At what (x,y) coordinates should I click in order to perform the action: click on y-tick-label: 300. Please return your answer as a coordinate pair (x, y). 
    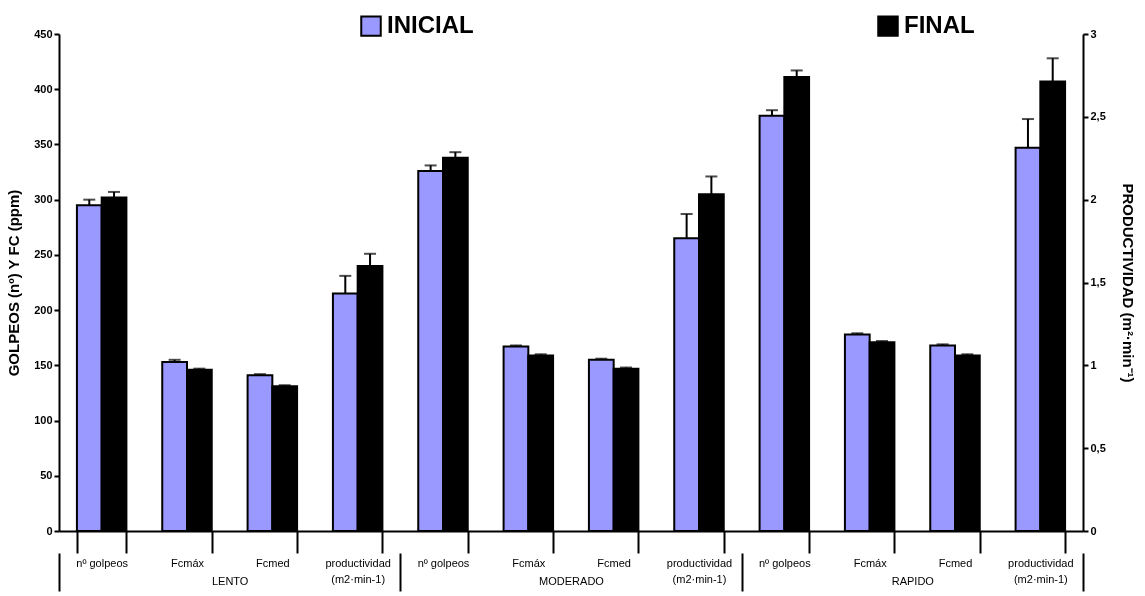
    Looking at the image, I should click on (43, 199).